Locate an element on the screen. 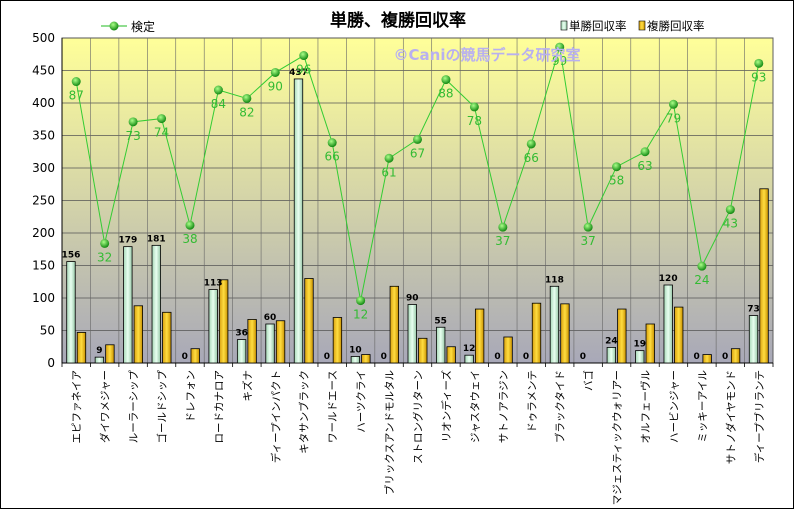 The width and height of the screenshot is (794, 513). x-category-label: ハービンジャー is located at coordinates (674, 406).